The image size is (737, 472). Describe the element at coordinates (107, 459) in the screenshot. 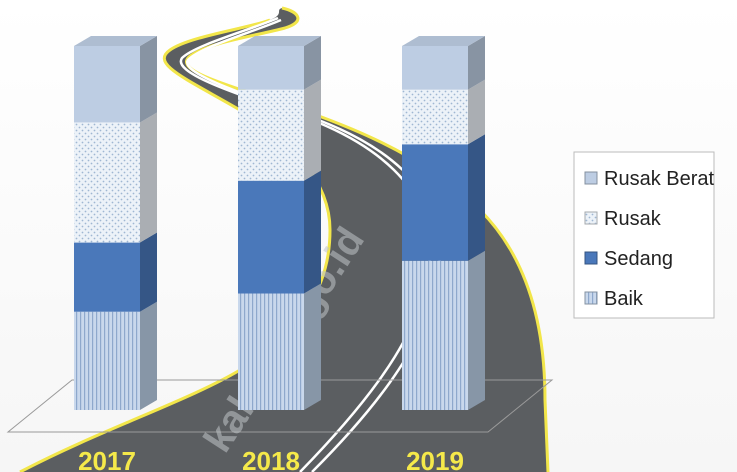

I see `year-label-2017: 2017` at that location.